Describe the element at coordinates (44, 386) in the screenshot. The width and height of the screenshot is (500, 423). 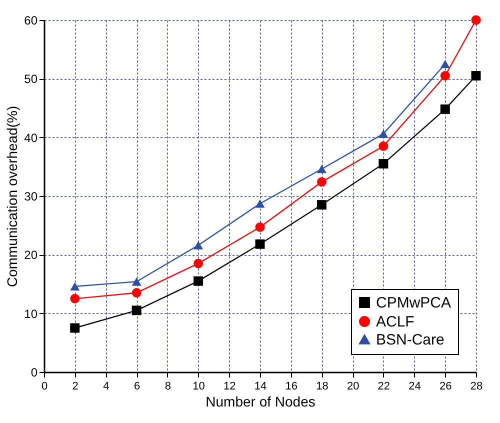
I see `x-tick-label: 0` at that location.